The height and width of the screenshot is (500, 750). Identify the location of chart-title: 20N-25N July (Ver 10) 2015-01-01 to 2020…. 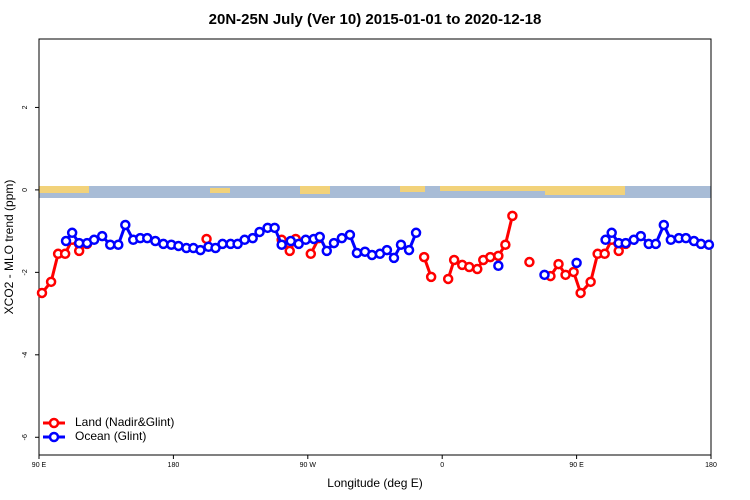
(375, 19).